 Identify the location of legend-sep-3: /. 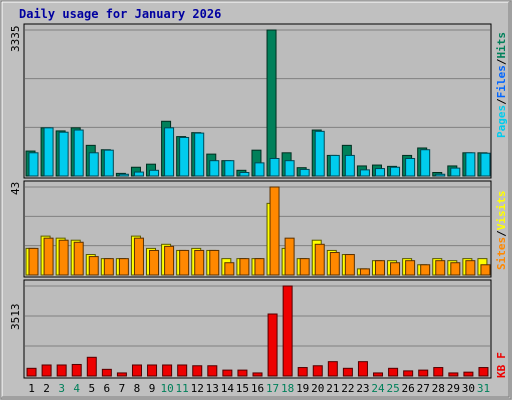
(501, 233).